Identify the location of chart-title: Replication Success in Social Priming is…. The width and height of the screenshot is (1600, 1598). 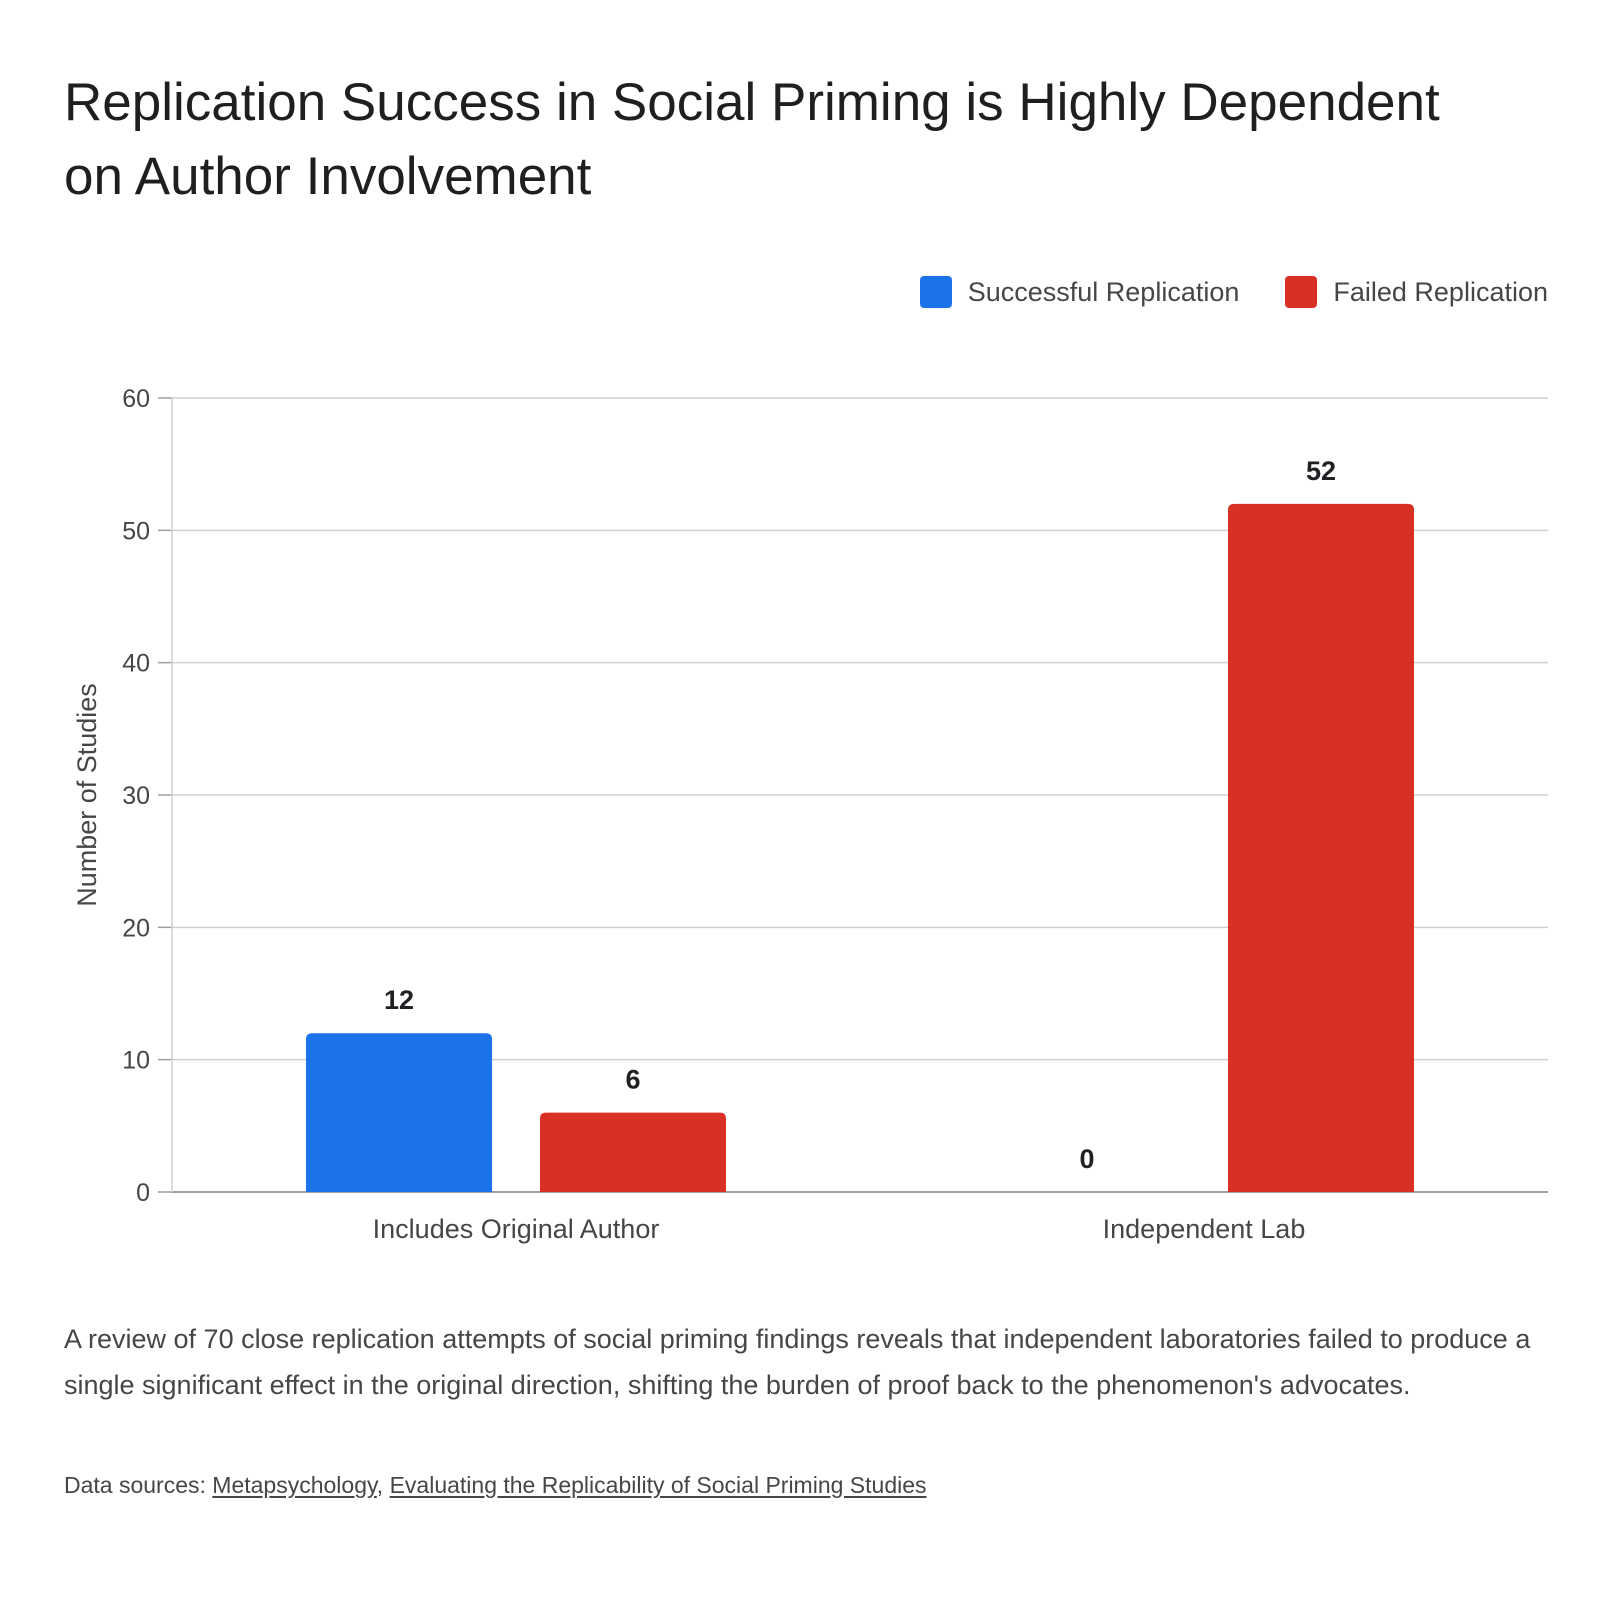
(752, 139).